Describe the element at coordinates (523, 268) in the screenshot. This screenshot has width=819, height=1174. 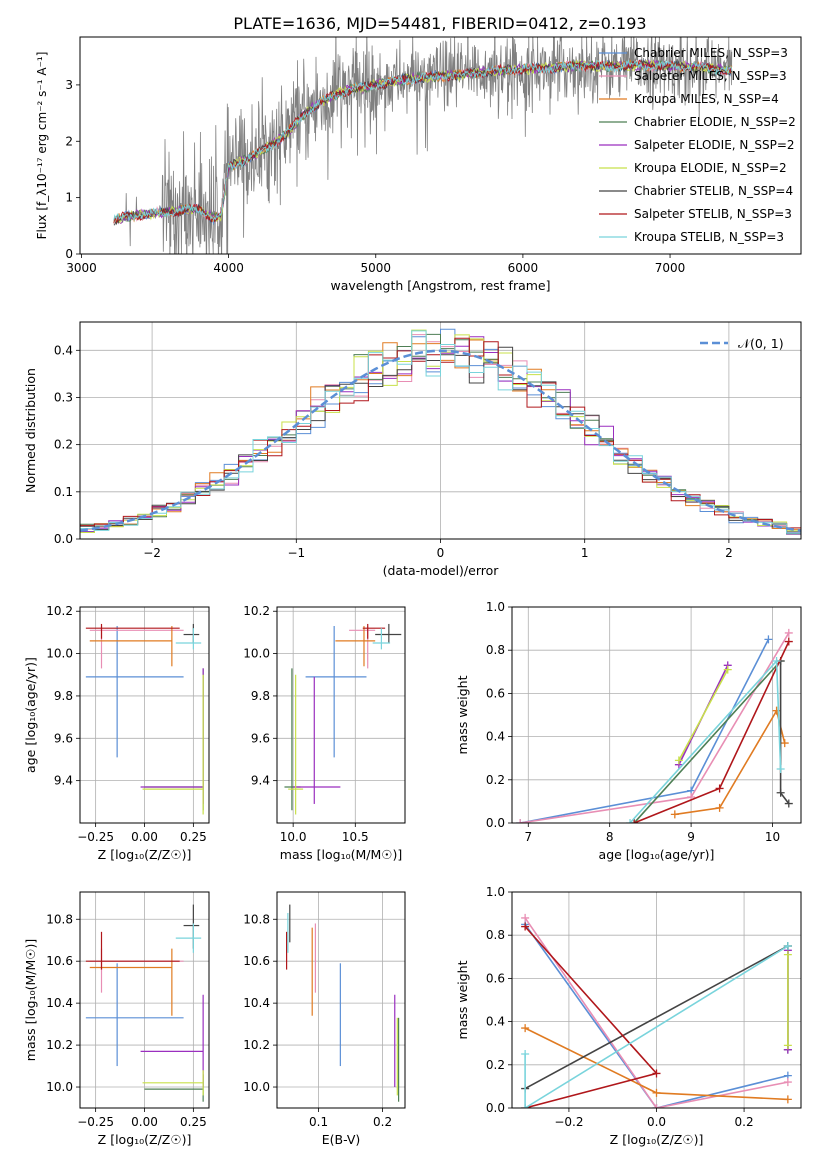
I see `x-tick-label: 6000` at that location.